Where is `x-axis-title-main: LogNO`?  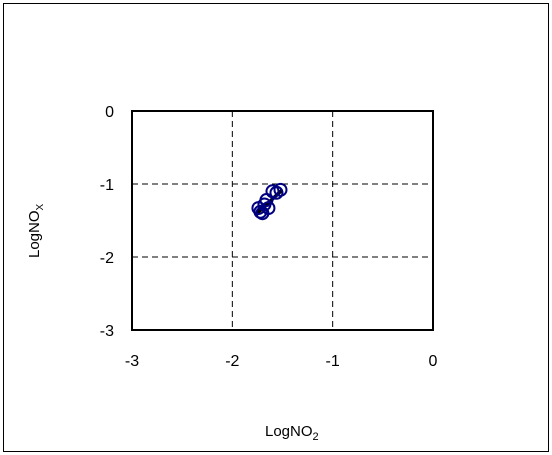 x-axis-title-main: LogNO is located at coordinates (289, 431).